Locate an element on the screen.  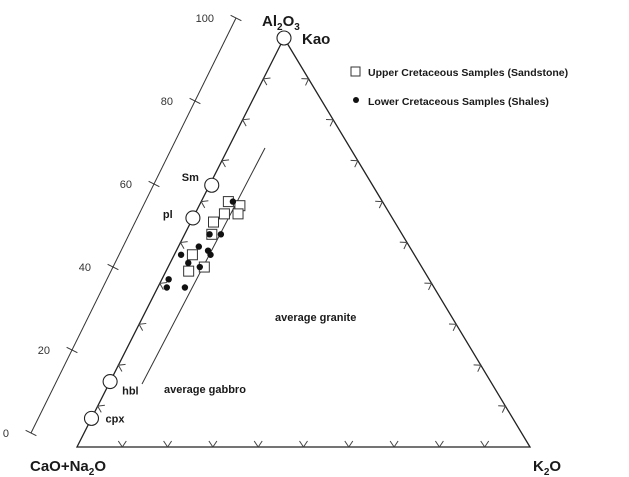
legend-label-sandstone: Upper Cretaceous Samples (Sandstone) is located at coordinates (468, 73).